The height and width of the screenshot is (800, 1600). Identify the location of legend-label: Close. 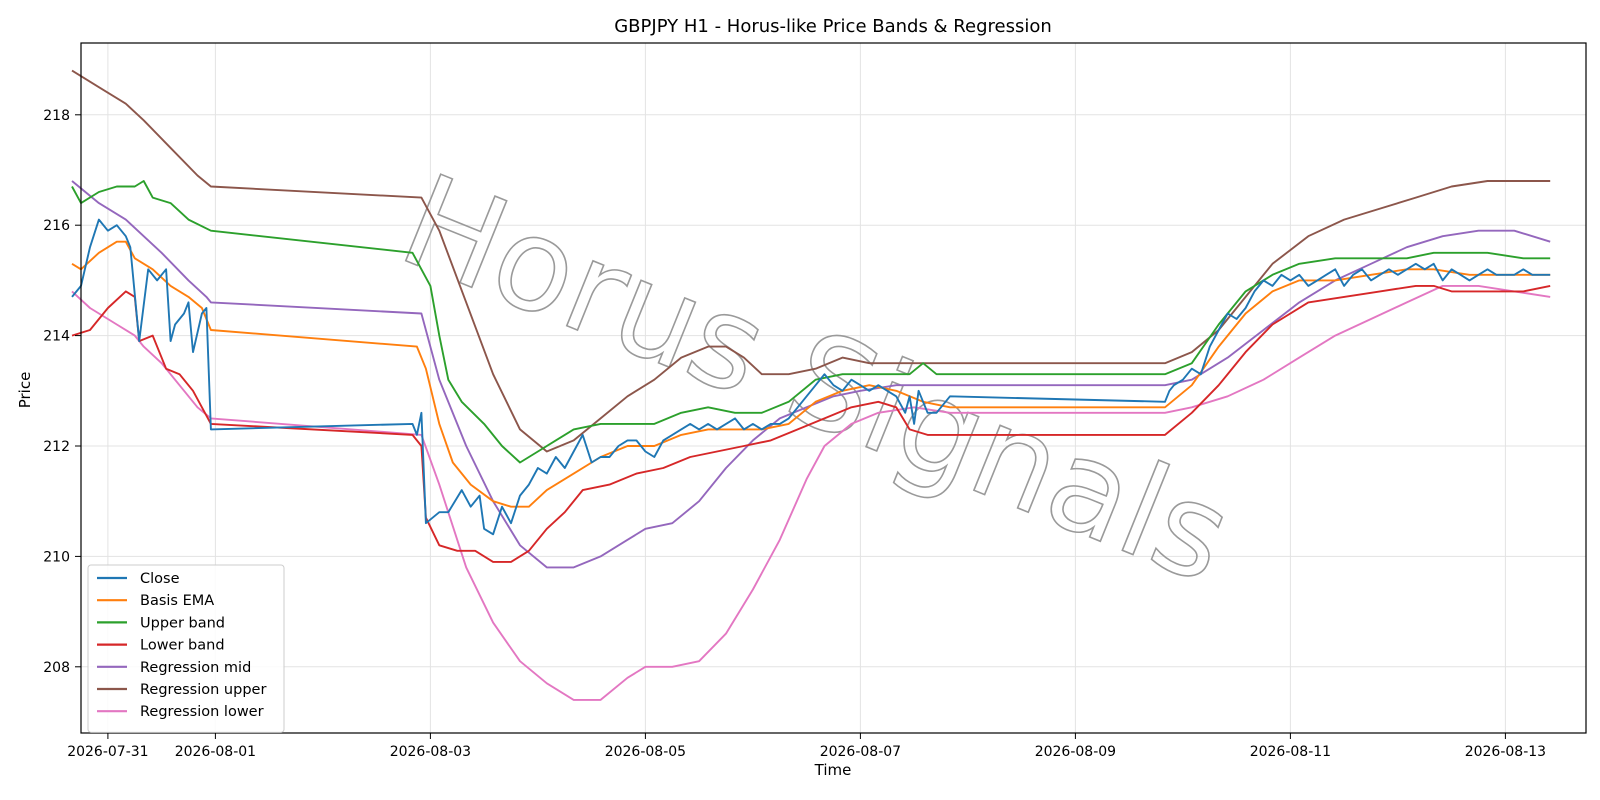
(160, 579).